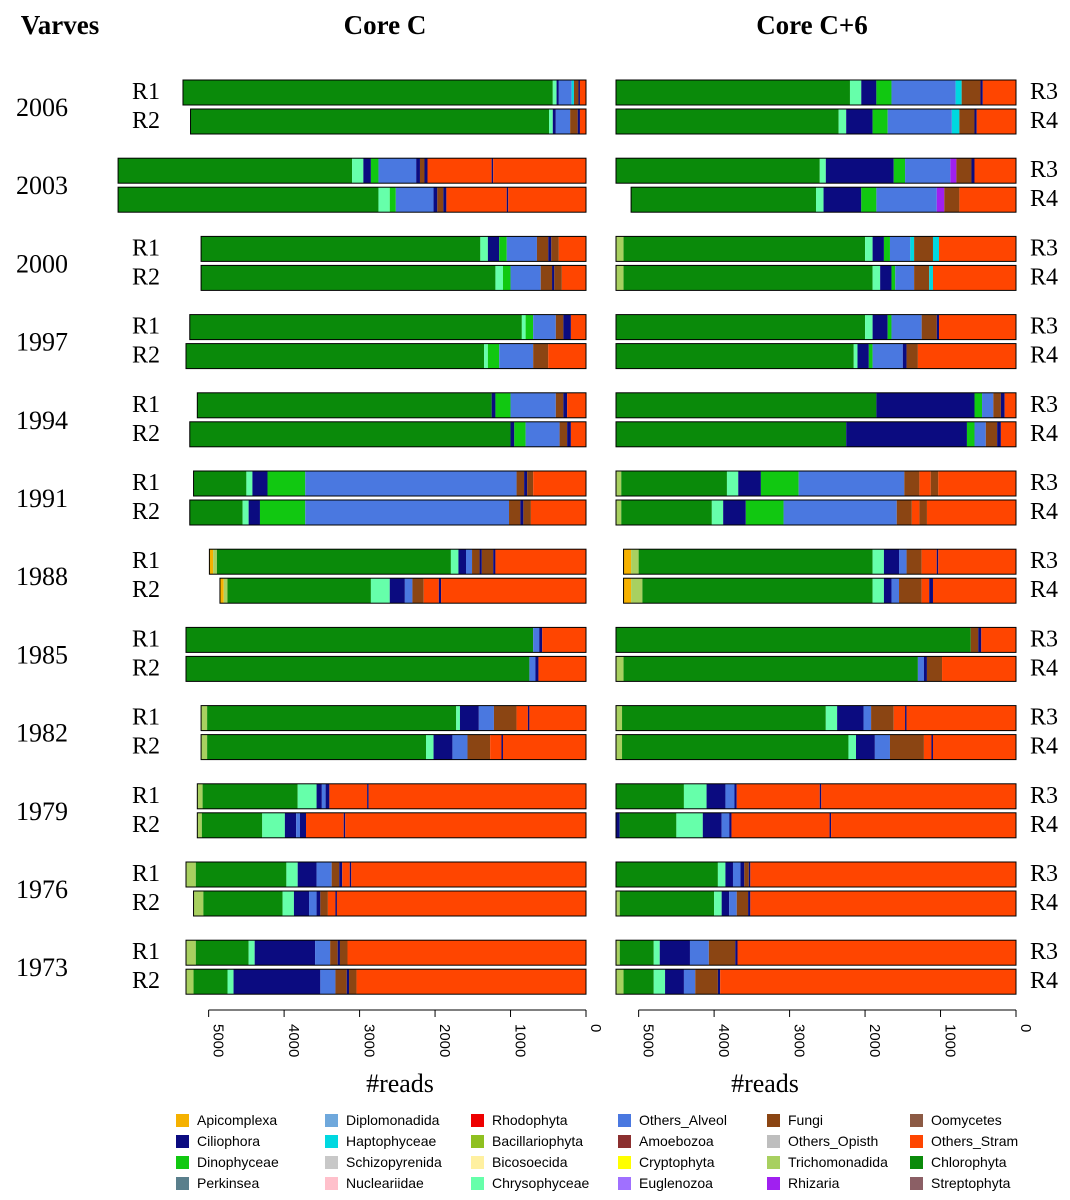 The image size is (1070, 1200). Describe the element at coordinates (238, 1162) in the screenshot. I see `legend-label: Dinophyceae` at that location.